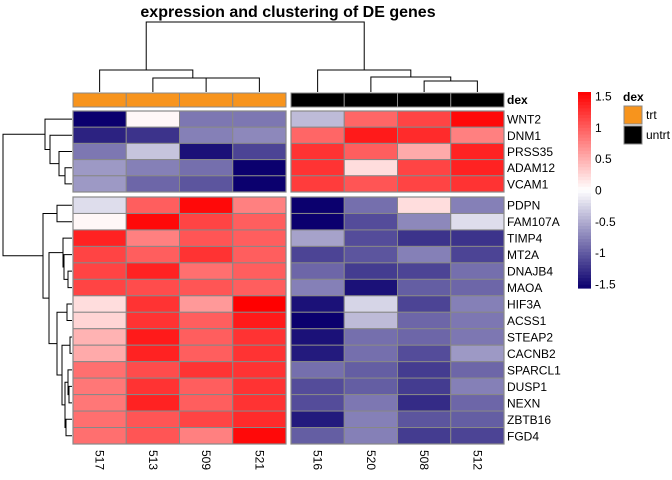 The width and height of the screenshot is (672, 480). What do you see at coordinates (424, 460) in the screenshot?
I see `column-label: 508` at bounding box center [424, 460].